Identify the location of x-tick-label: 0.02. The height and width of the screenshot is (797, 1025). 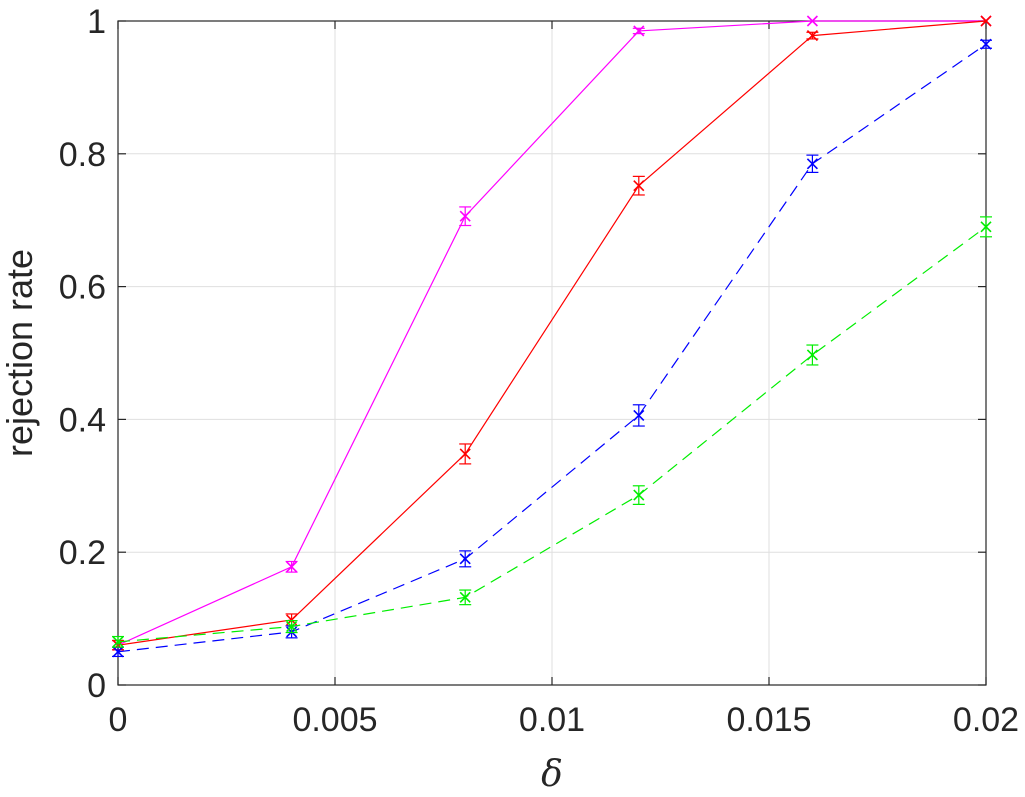
(986, 720).